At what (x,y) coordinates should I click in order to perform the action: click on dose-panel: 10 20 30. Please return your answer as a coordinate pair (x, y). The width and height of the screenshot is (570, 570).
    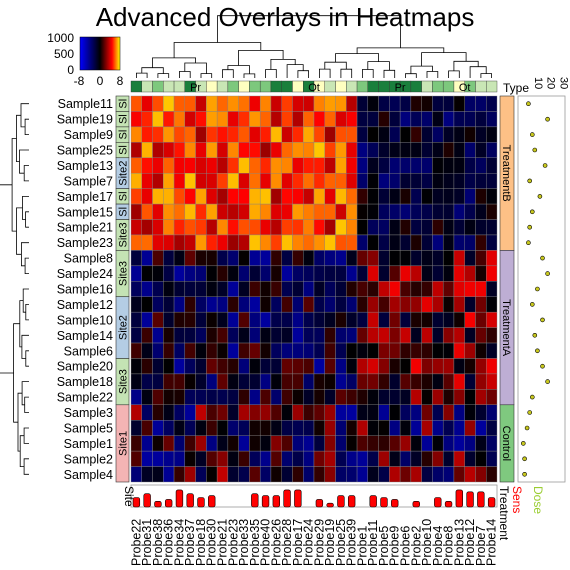
    Looking at the image, I should click on (543, 280).